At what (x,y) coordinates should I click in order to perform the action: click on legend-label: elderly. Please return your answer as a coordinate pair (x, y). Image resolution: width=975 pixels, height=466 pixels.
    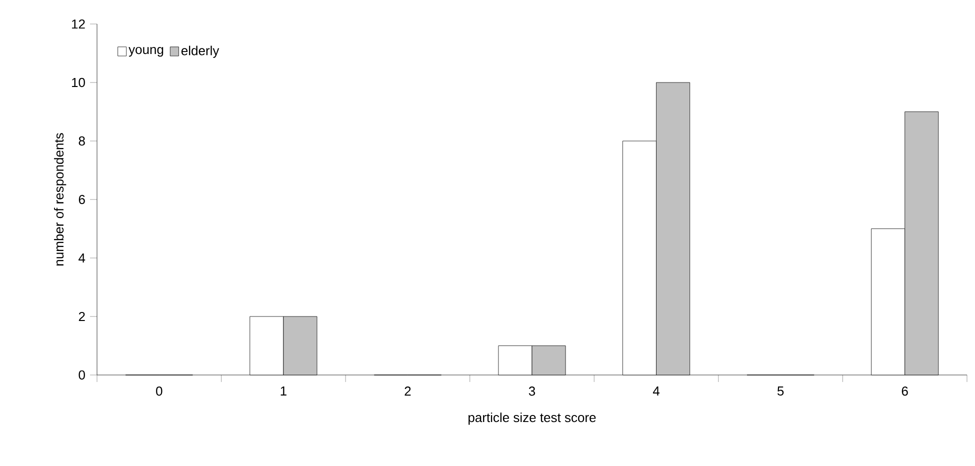
    Looking at the image, I should click on (200, 52).